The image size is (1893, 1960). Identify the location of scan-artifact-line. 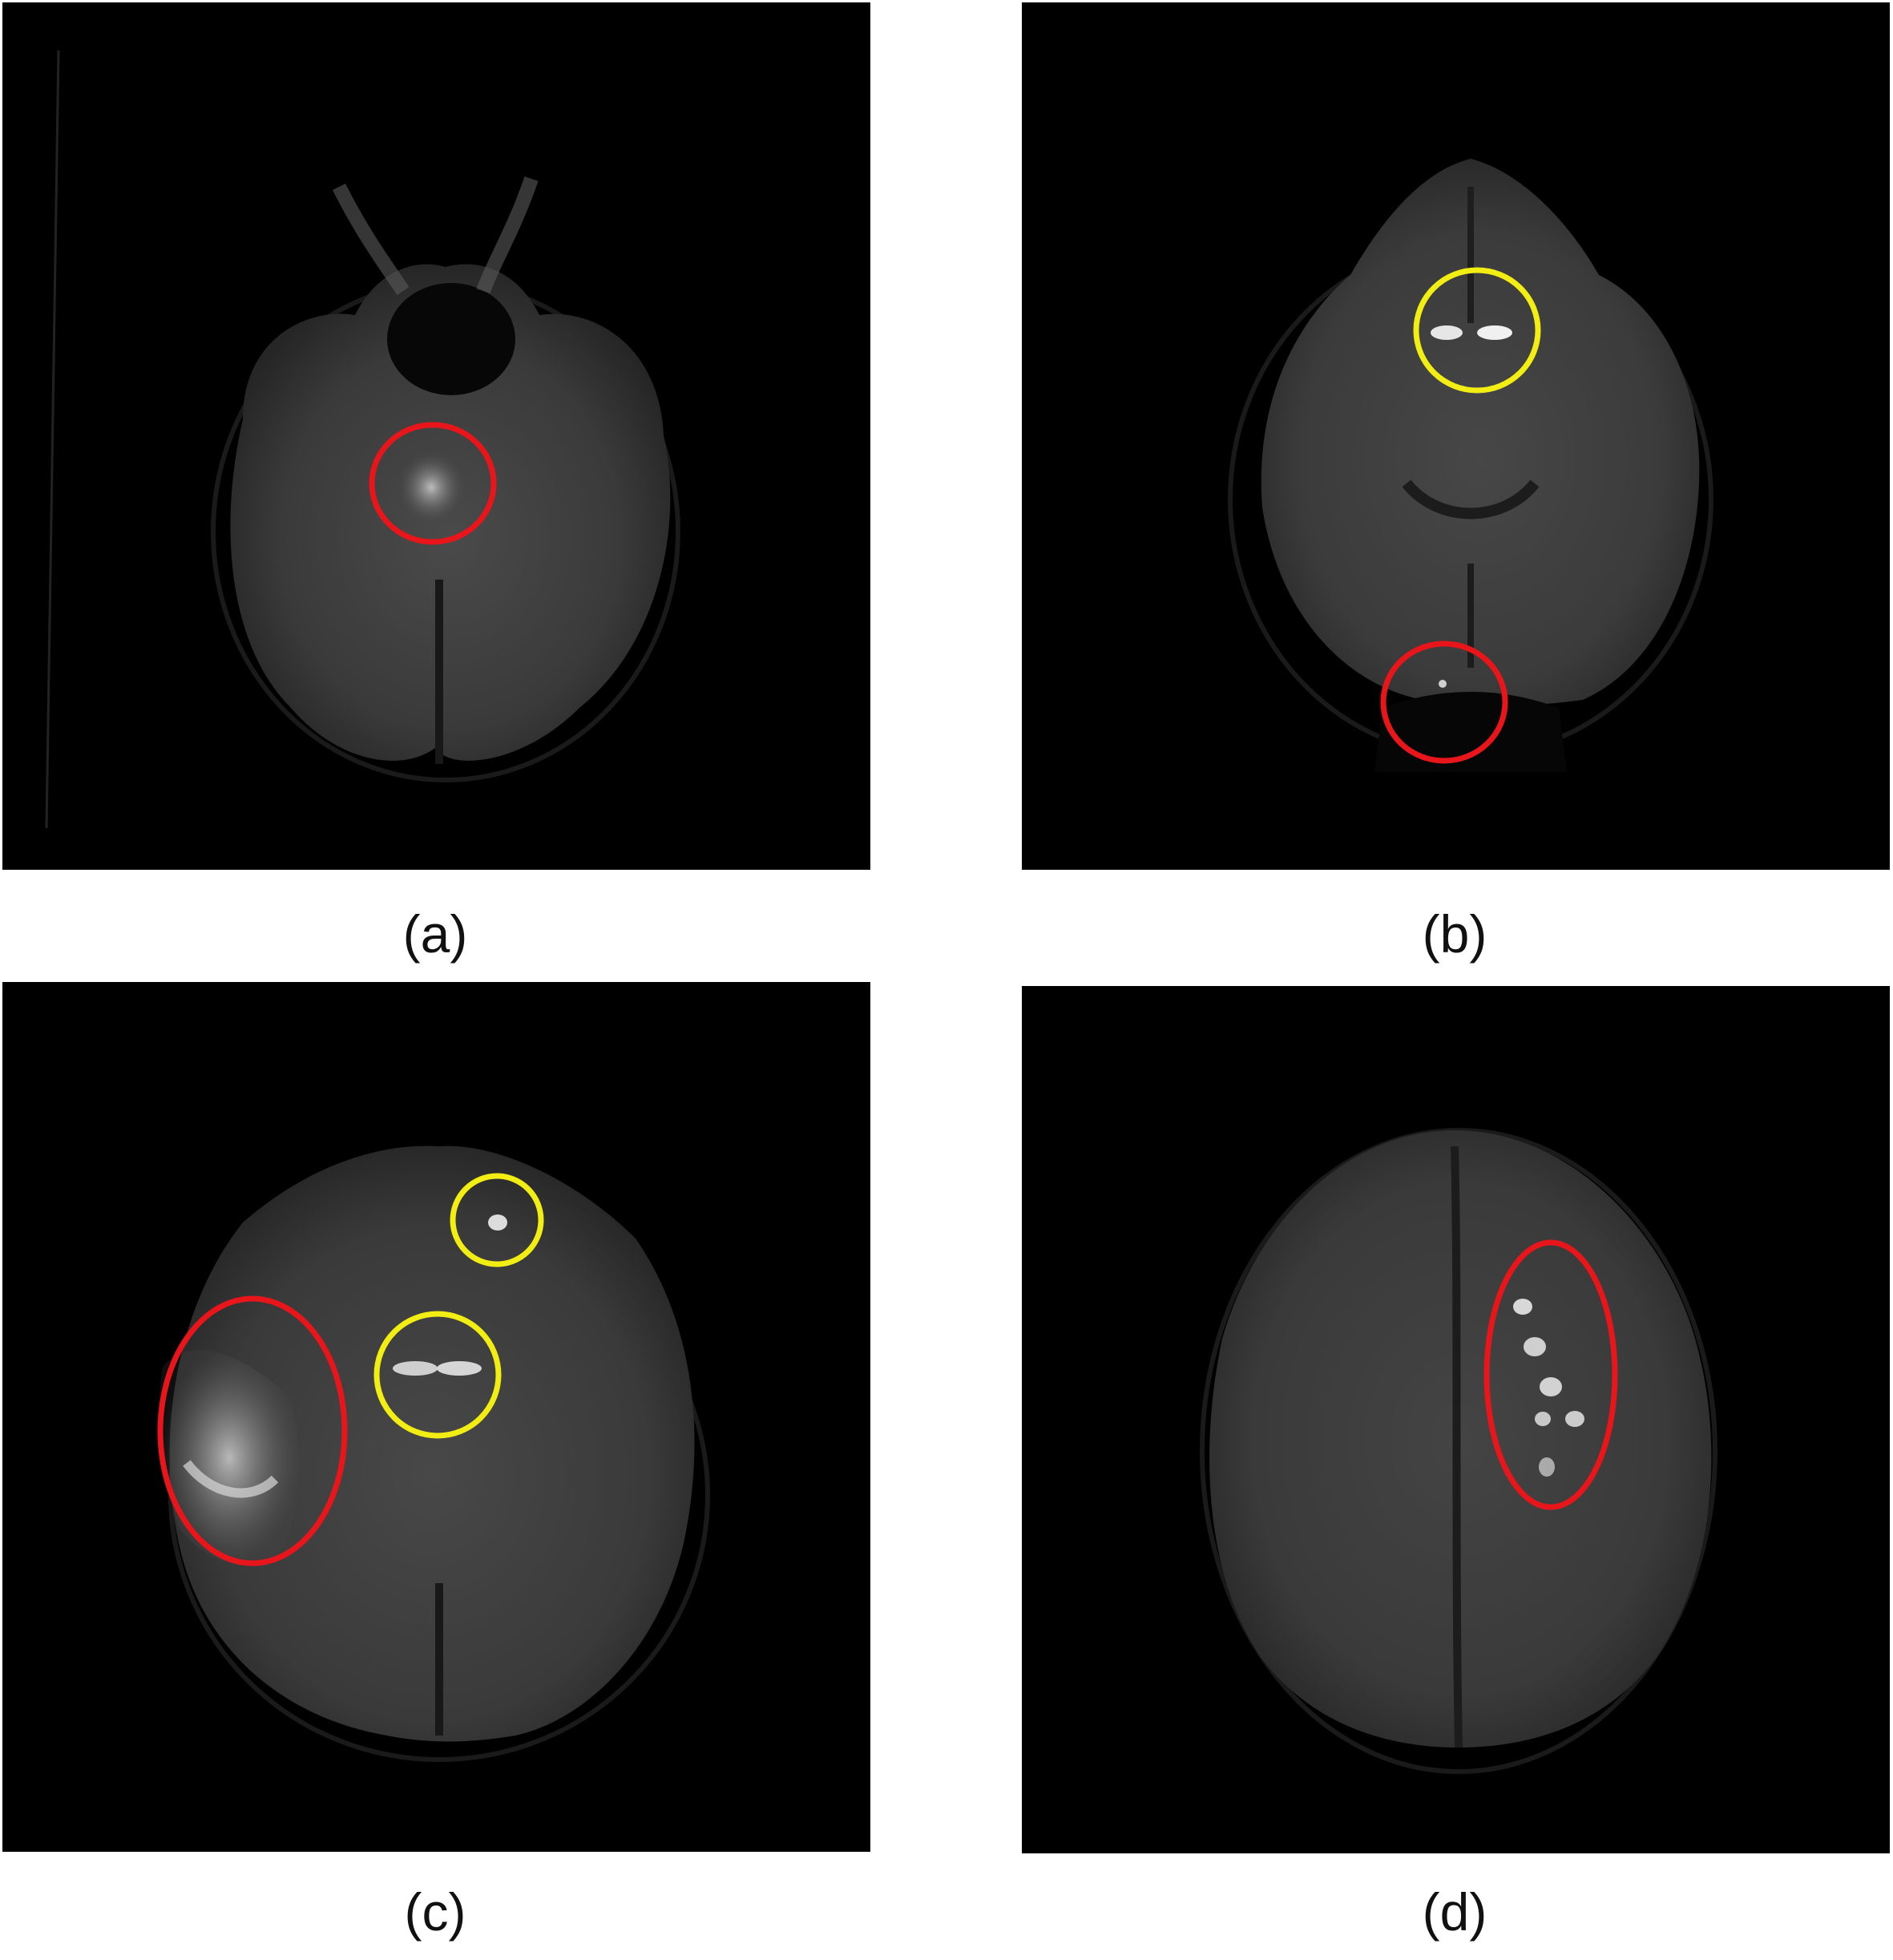
(52, 439).